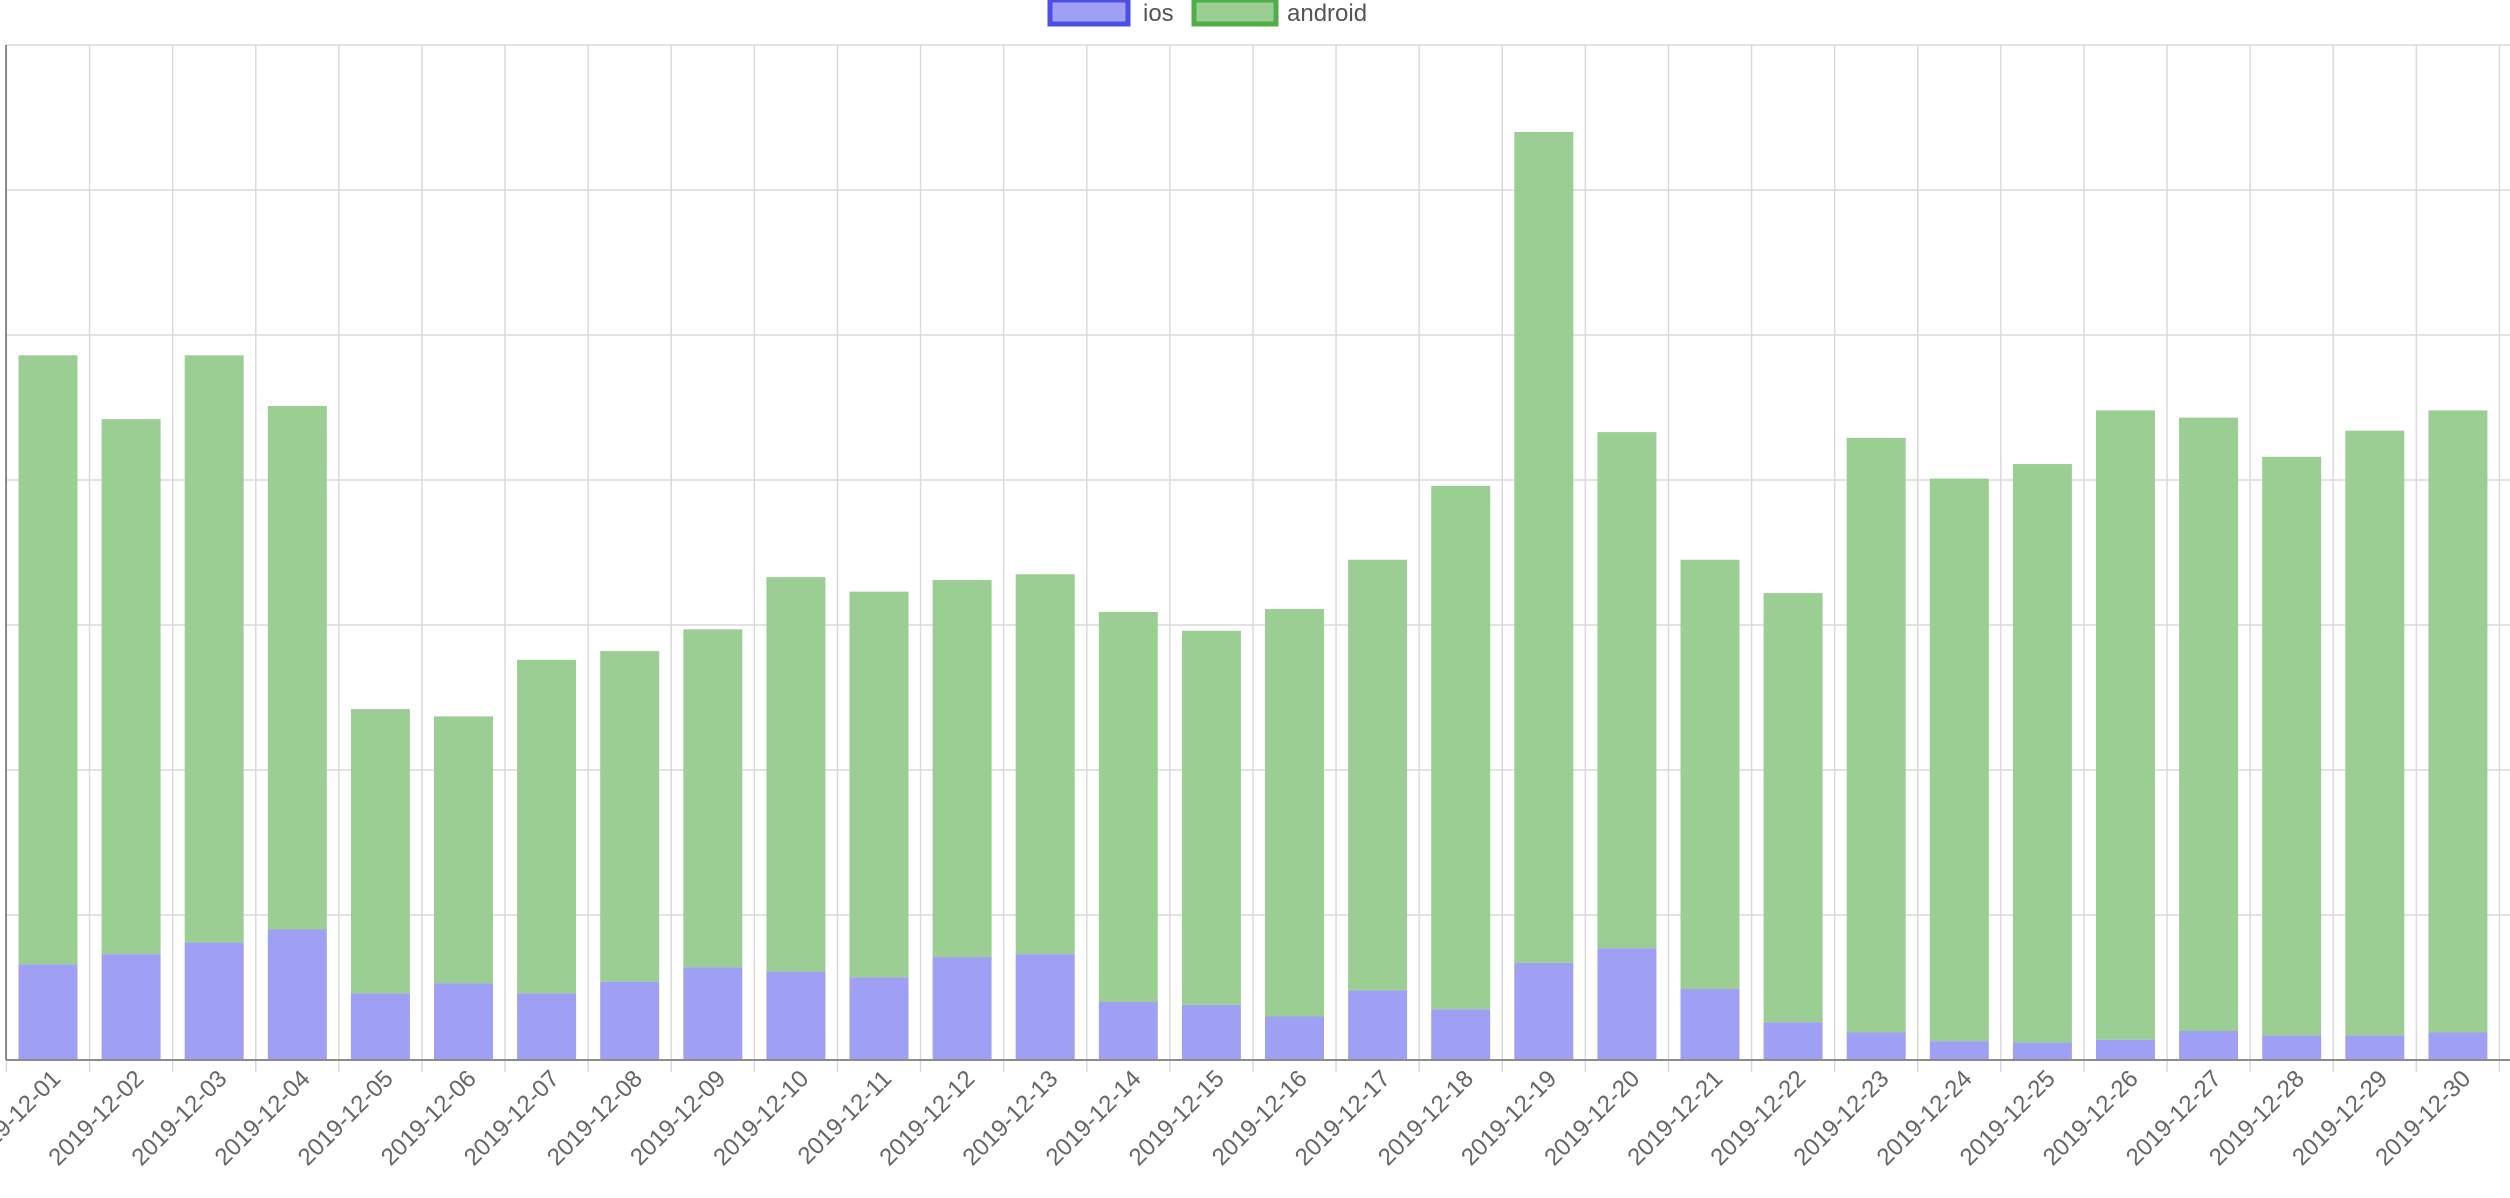 The image size is (2510, 1198). What do you see at coordinates (1327, 13) in the screenshot?
I see `legend-label: android` at bounding box center [1327, 13].